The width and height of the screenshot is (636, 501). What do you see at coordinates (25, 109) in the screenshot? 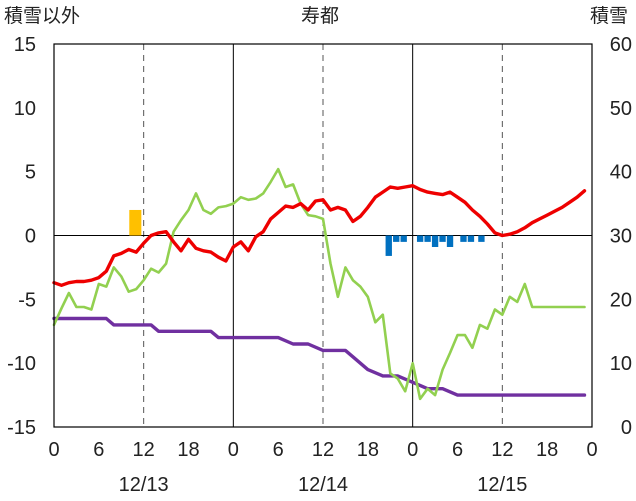
I see `left-tick-label: 10` at bounding box center [25, 109].